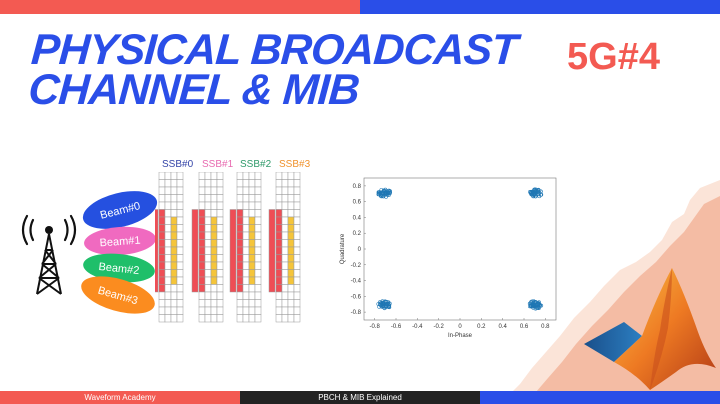 Image resolution: width=720 pixels, height=404 pixels. What do you see at coordinates (600, 397) in the screenshot?
I see `footer-right` at bounding box center [600, 397].